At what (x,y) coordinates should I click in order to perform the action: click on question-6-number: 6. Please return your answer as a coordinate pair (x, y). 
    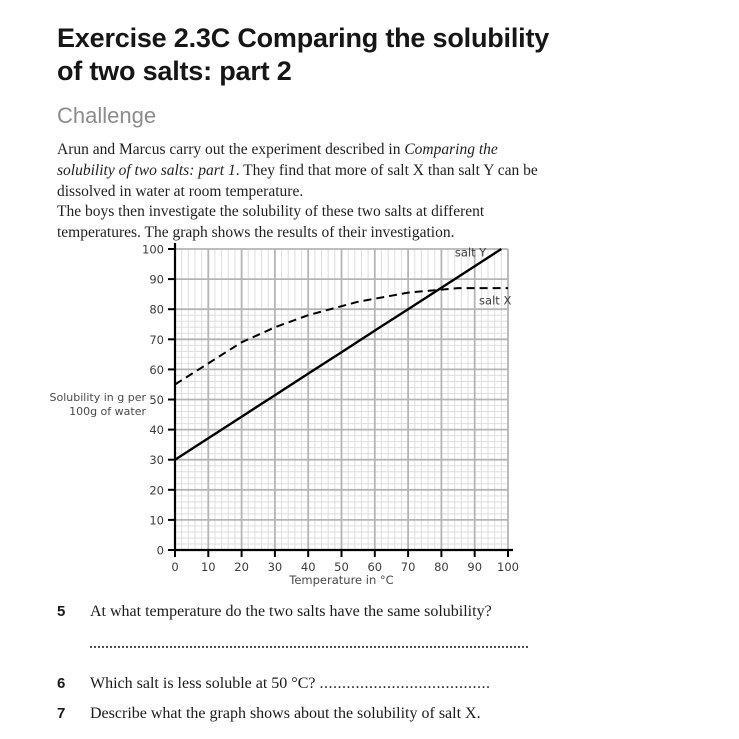
    Looking at the image, I should click on (61, 683).